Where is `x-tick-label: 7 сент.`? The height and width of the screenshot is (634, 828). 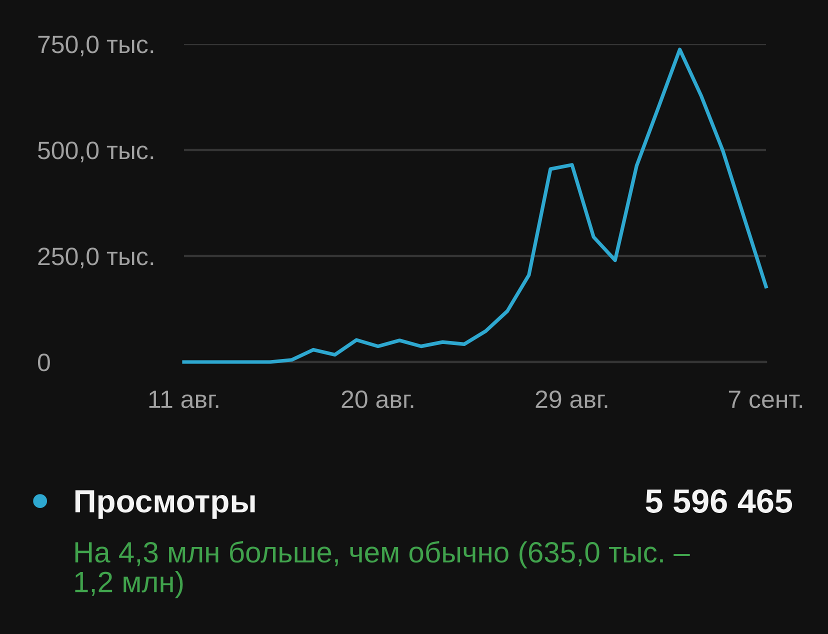 x-tick-label: 7 сент. is located at coordinates (765, 399).